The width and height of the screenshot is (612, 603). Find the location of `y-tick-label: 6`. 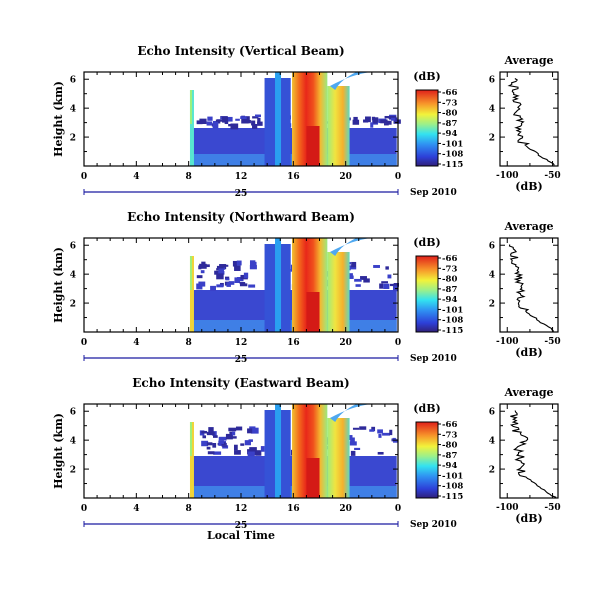

y-tick-label: 6 is located at coordinates (73, 247).